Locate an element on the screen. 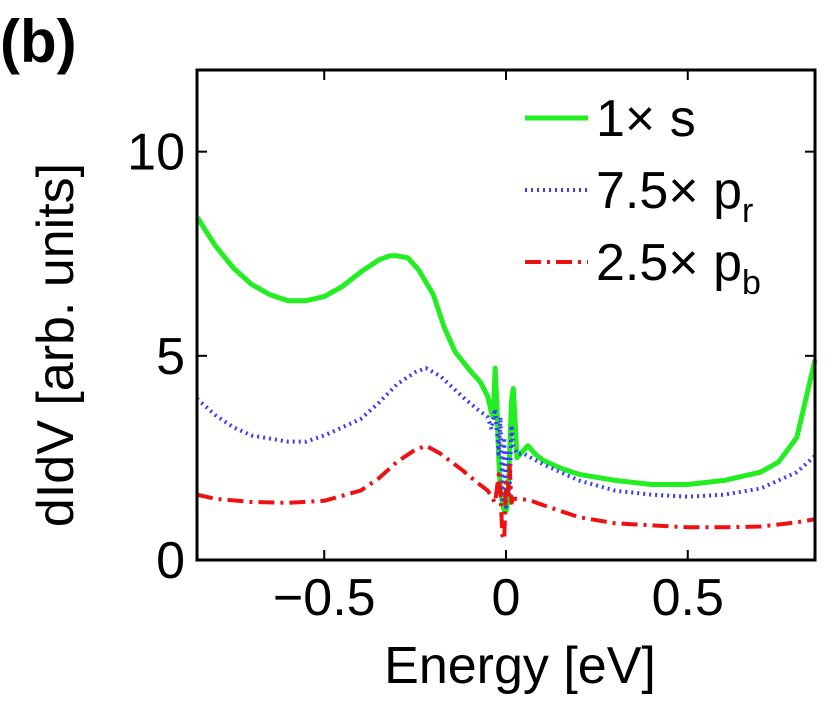 The width and height of the screenshot is (830, 703). x-tick-label: 0 is located at coordinates (506, 598).